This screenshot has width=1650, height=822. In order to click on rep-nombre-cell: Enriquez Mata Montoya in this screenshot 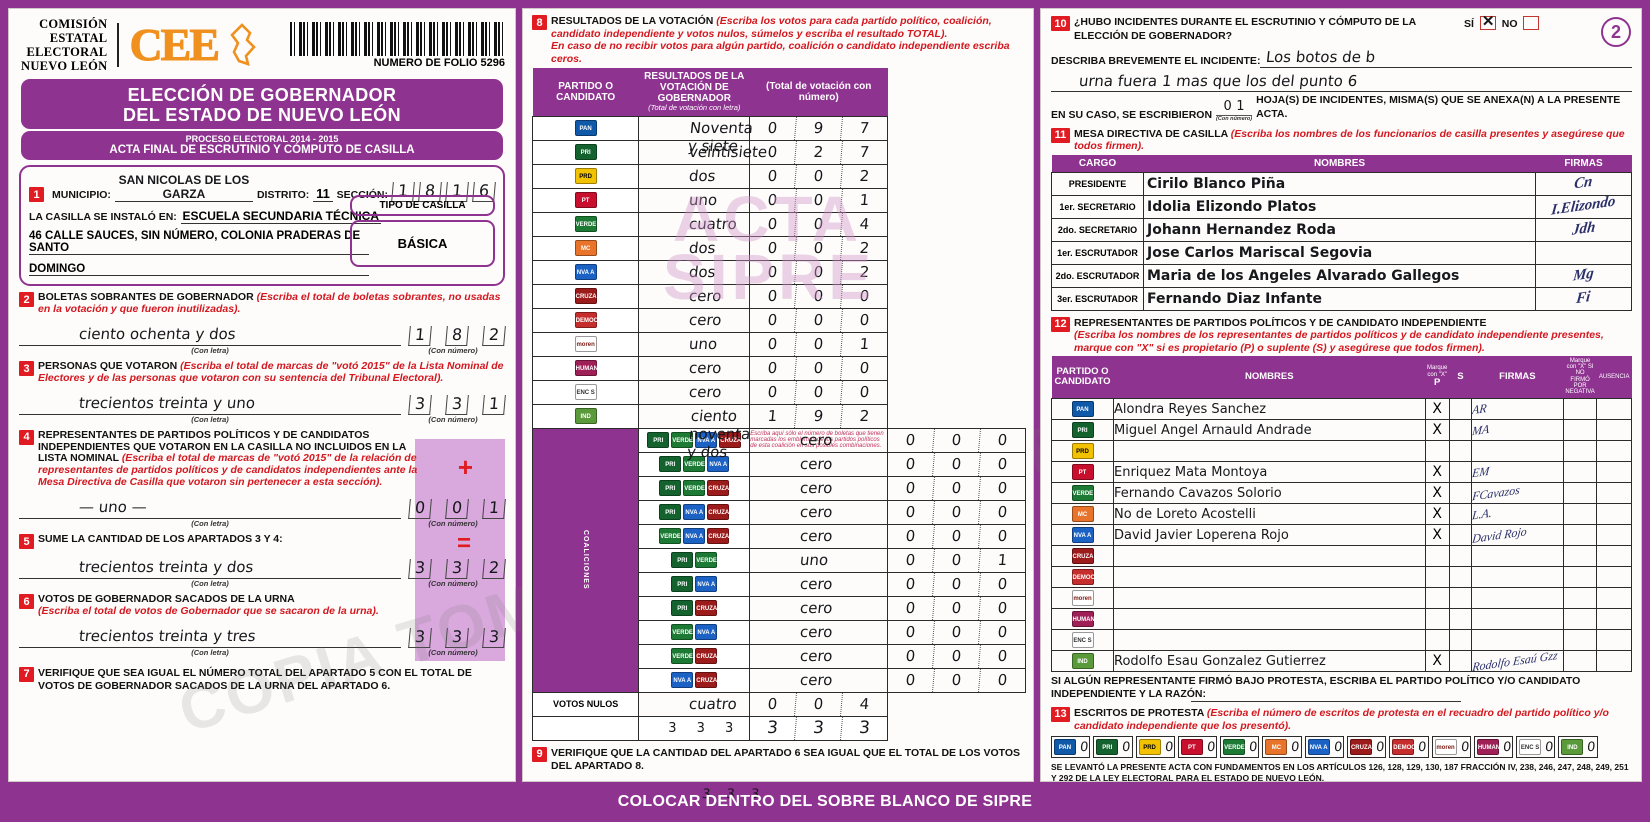, I will do `click(1269, 471)`.